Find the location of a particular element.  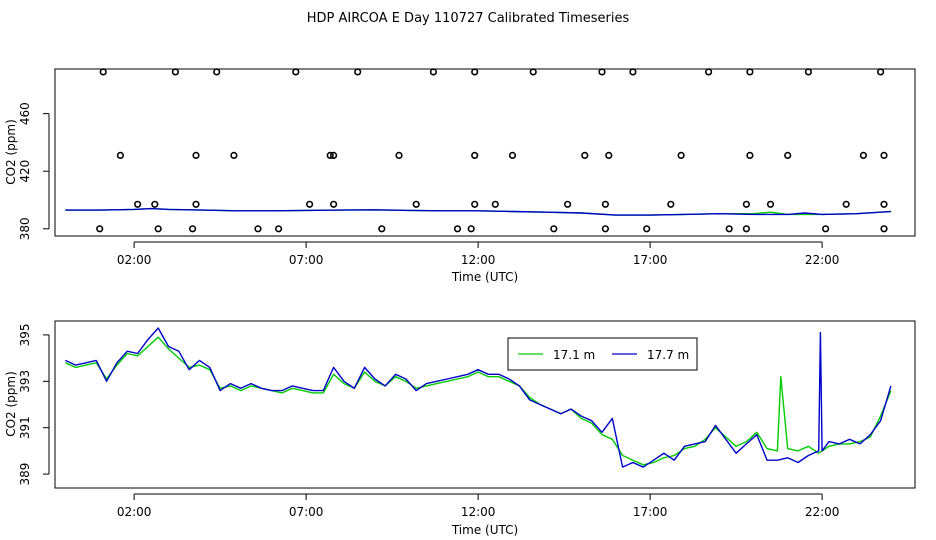

top-x-tick-label: 17:00 is located at coordinates (650, 260).